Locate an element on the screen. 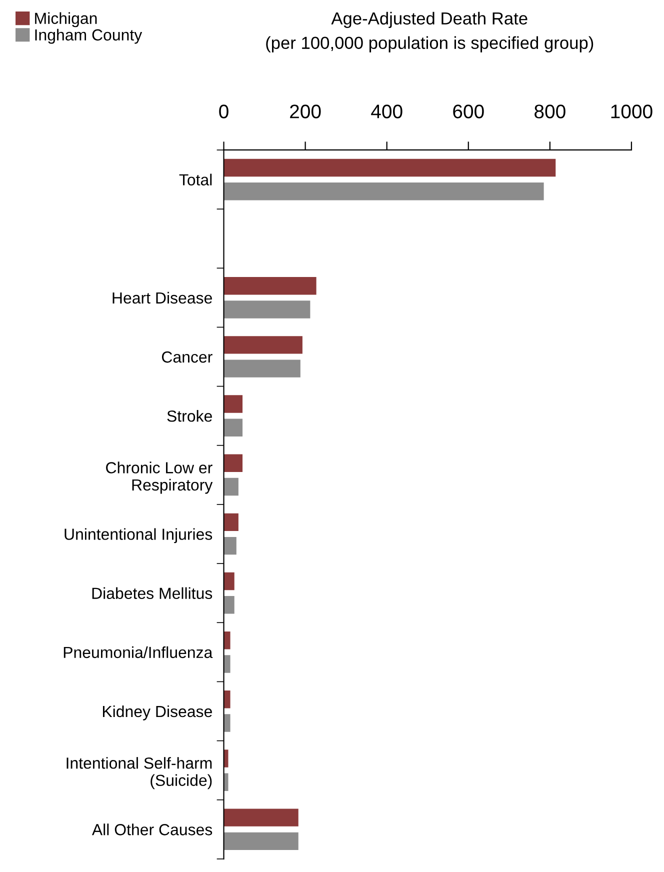  y-tick-label: Heart Disease is located at coordinates (162, 298).